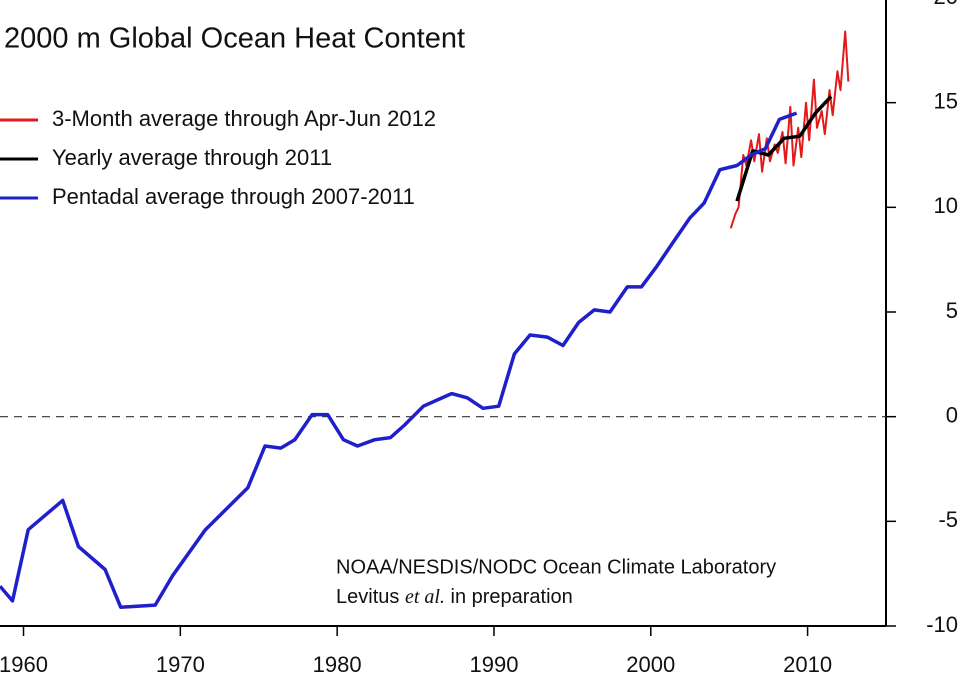  Describe the element at coordinates (952, 414) in the screenshot. I see `y-tick-label: 0` at that location.